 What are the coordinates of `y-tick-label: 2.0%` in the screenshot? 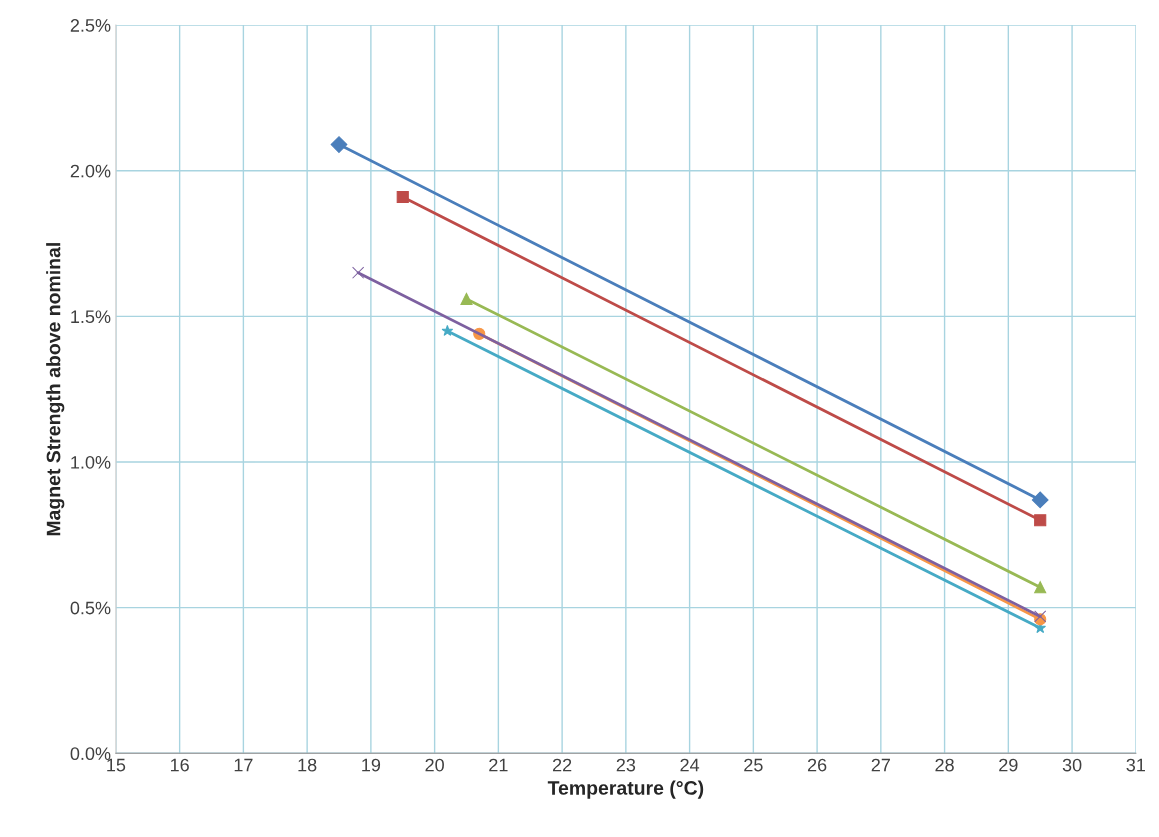 It's located at (90, 171).